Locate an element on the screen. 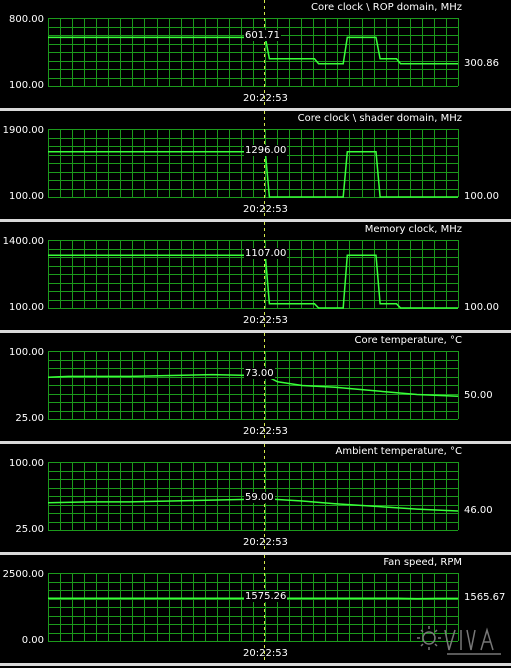  current-value-label: 300.86 is located at coordinates (481, 63).